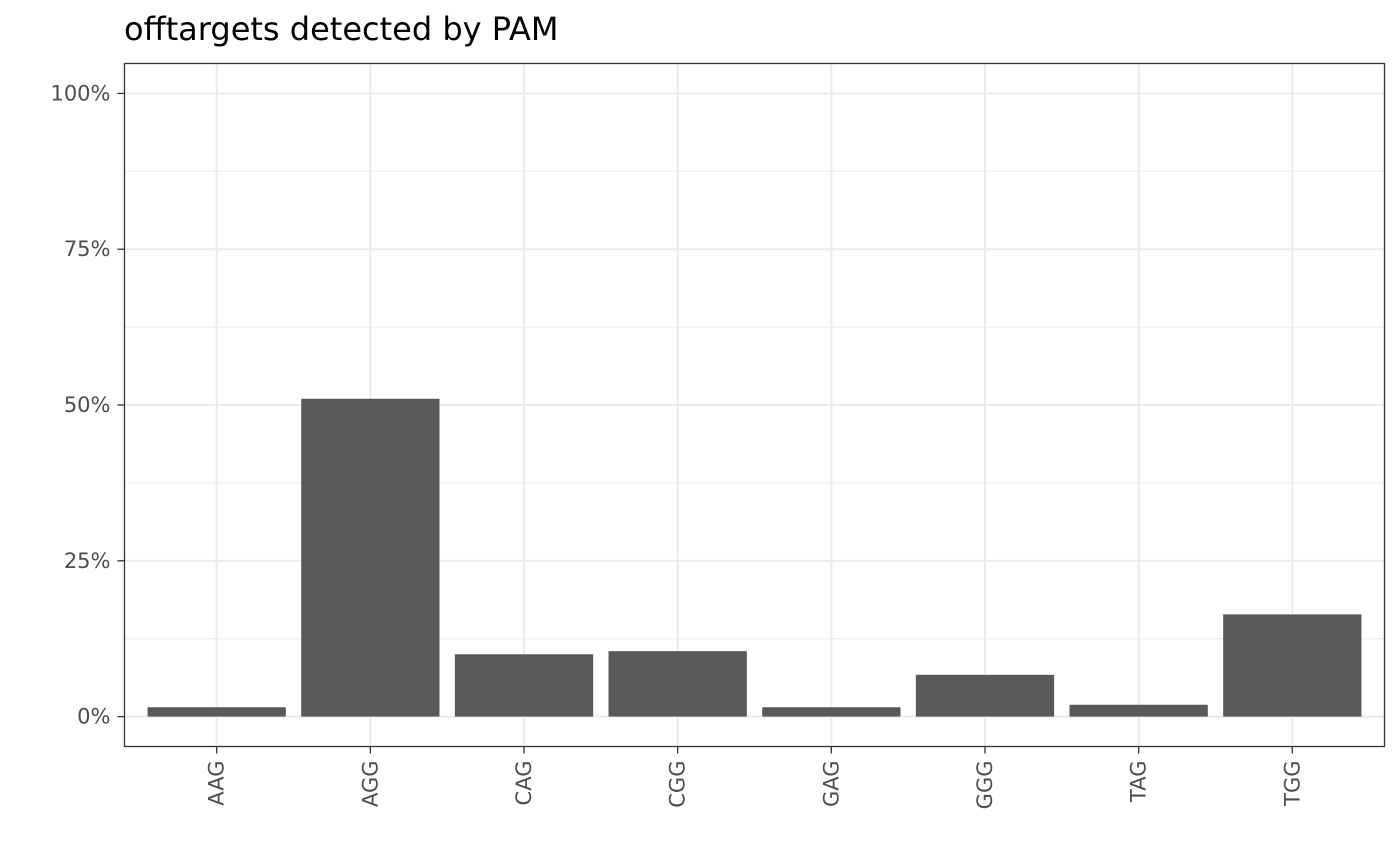 The width and height of the screenshot is (1400, 866). What do you see at coordinates (1139, 782) in the screenshot?
I see `x-tick-label: TAG` at bounding box center [1139, 782].